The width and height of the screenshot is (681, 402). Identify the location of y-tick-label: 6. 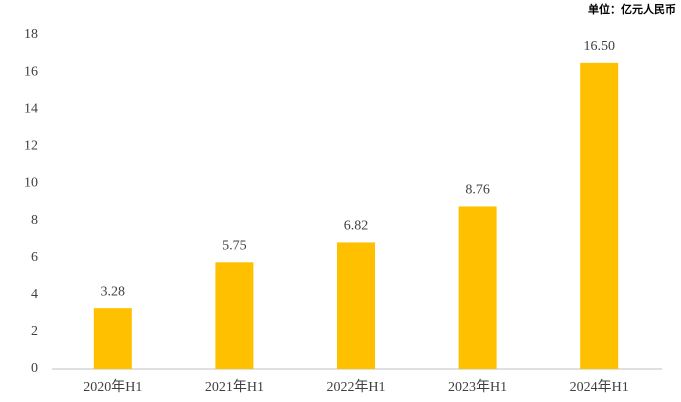
(34, 257).